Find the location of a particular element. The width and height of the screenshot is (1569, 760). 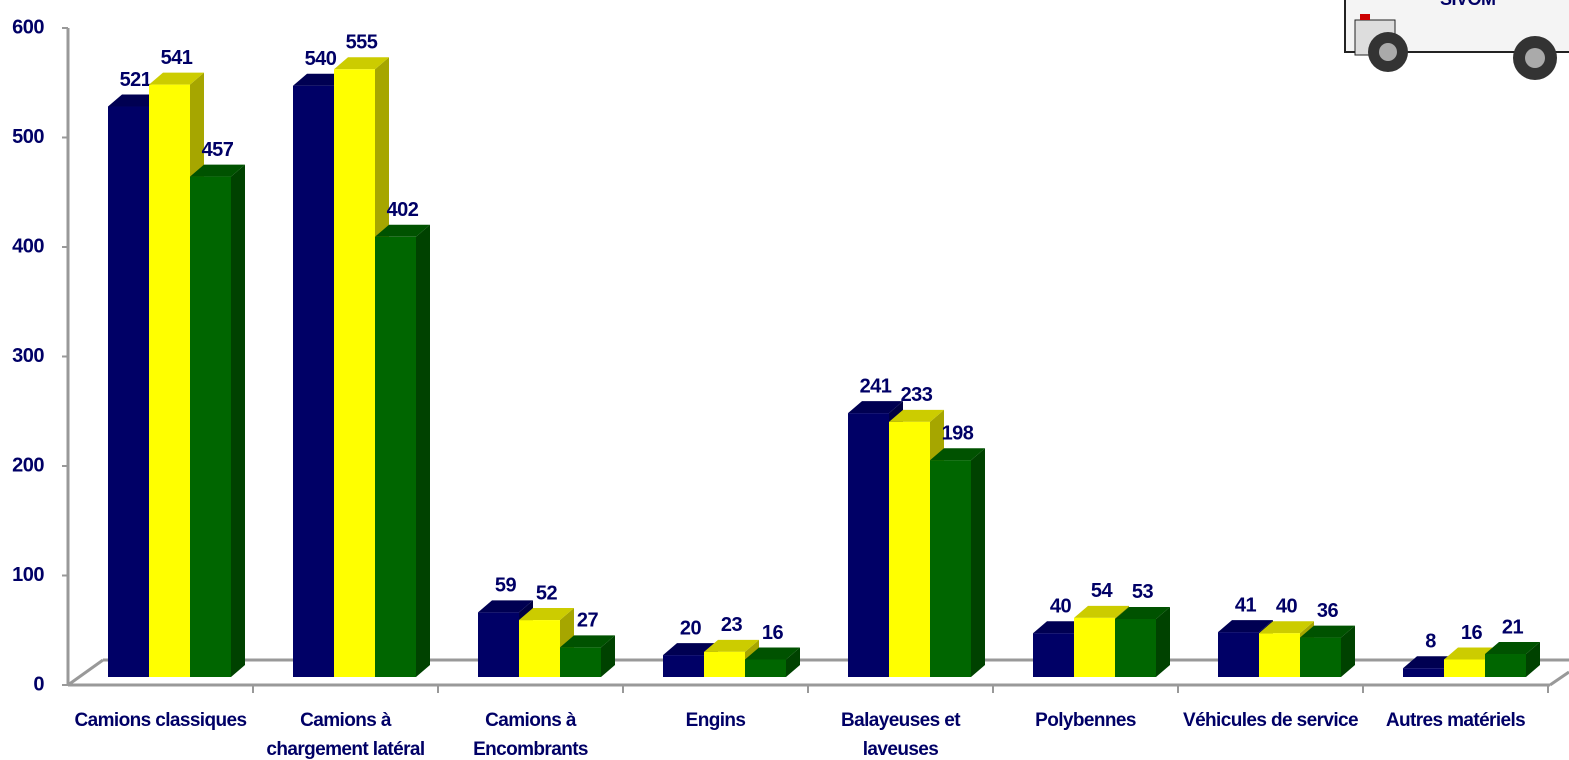

value-label: 23 is located at coordinates (732, 625).